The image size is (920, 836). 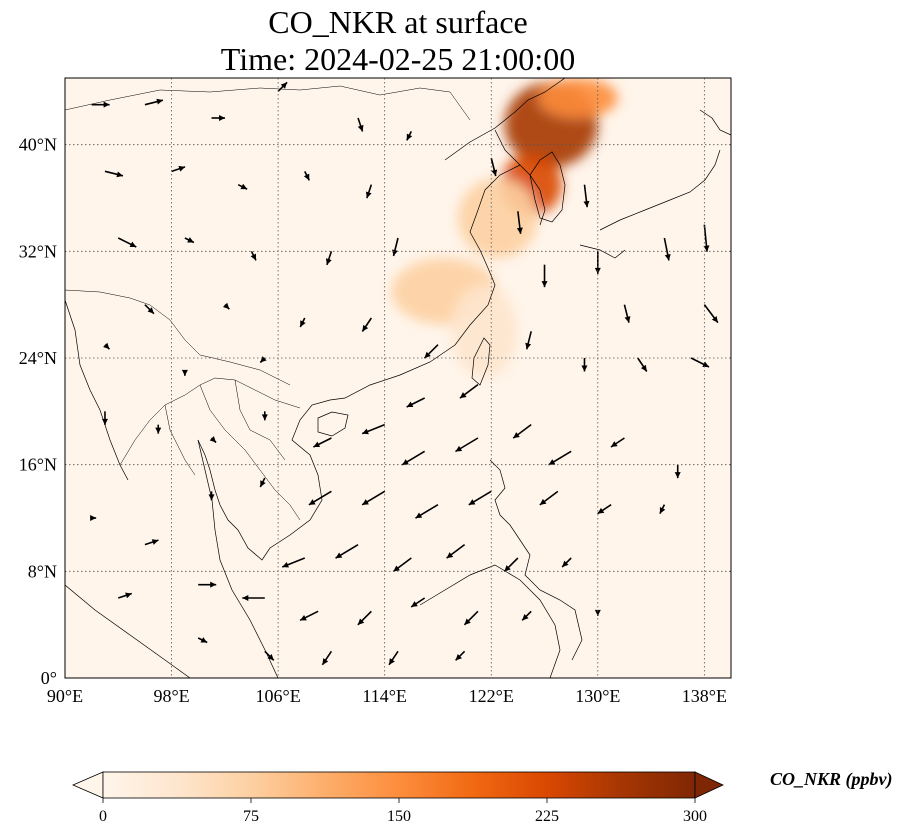 I want to click on colorbar-tick-label: 75, so click(x=251, y=816).